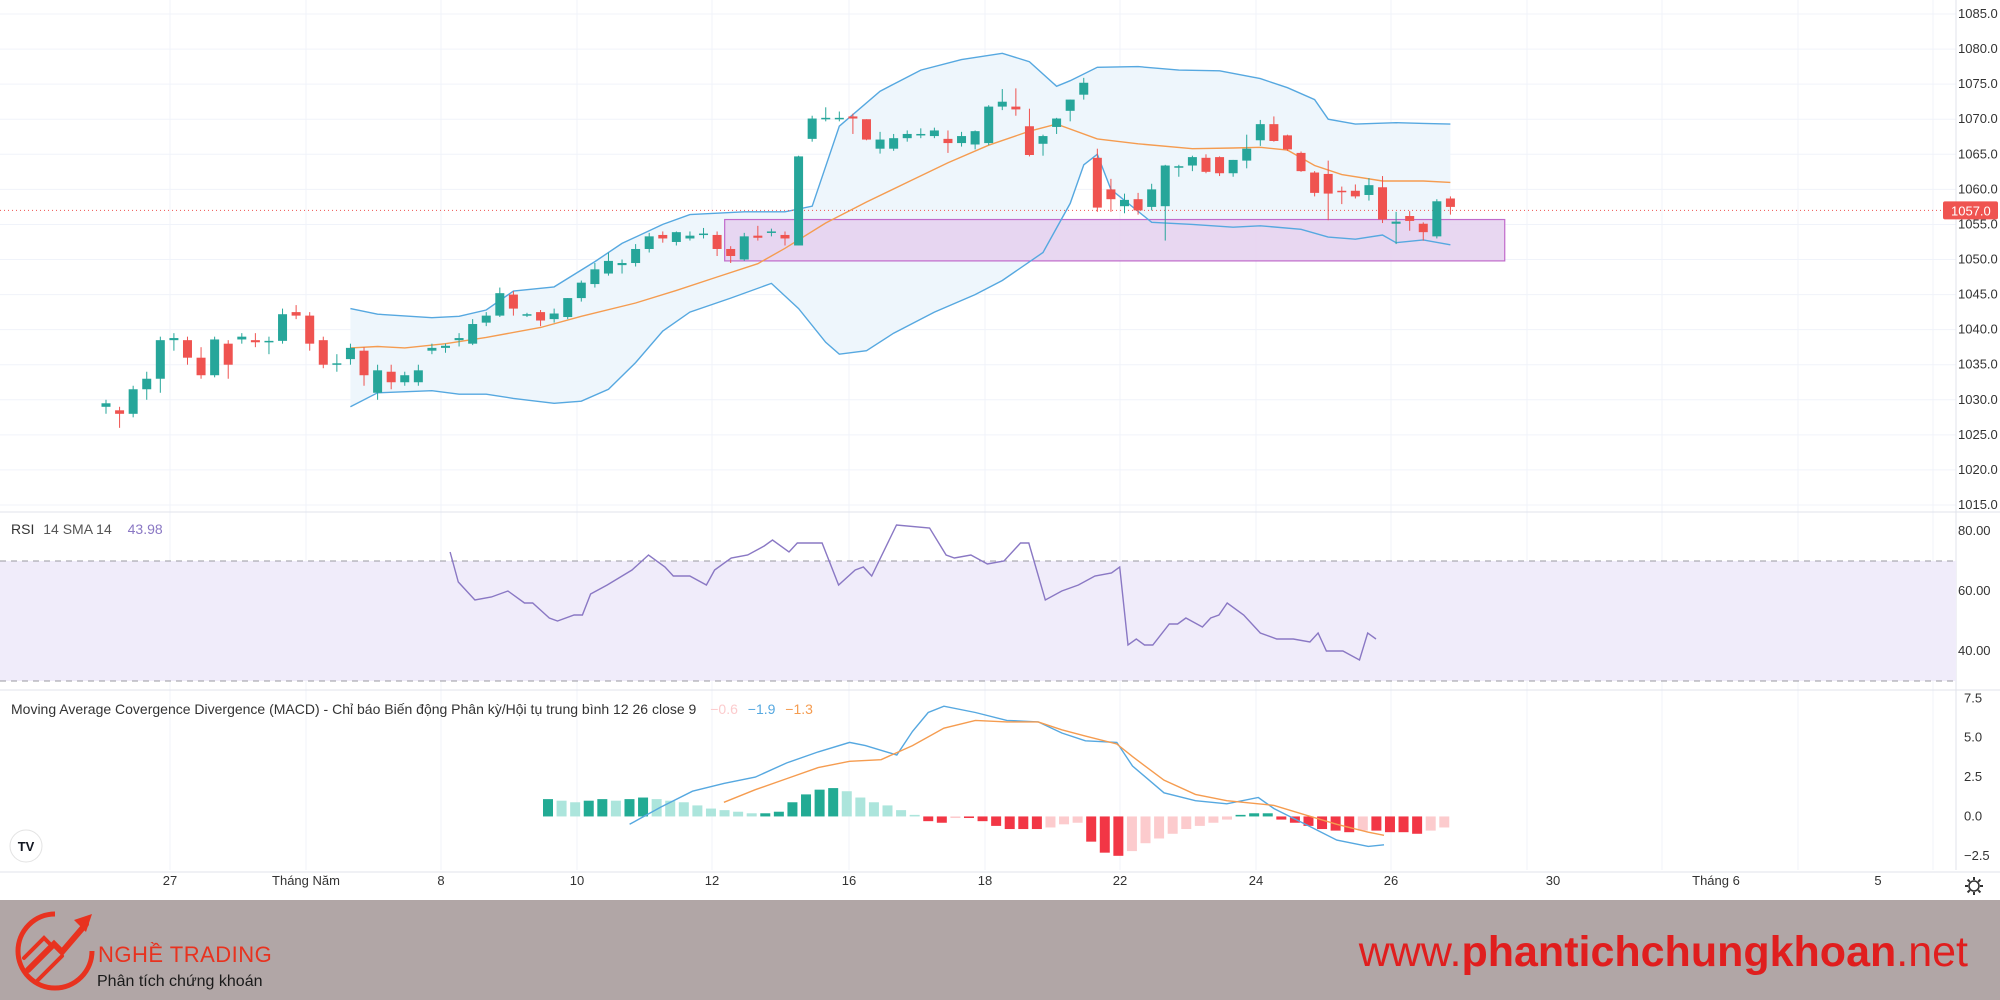 This screenshot has width=2000, height=1000. I want to click on support-zone-rect, so click(1115, 240).